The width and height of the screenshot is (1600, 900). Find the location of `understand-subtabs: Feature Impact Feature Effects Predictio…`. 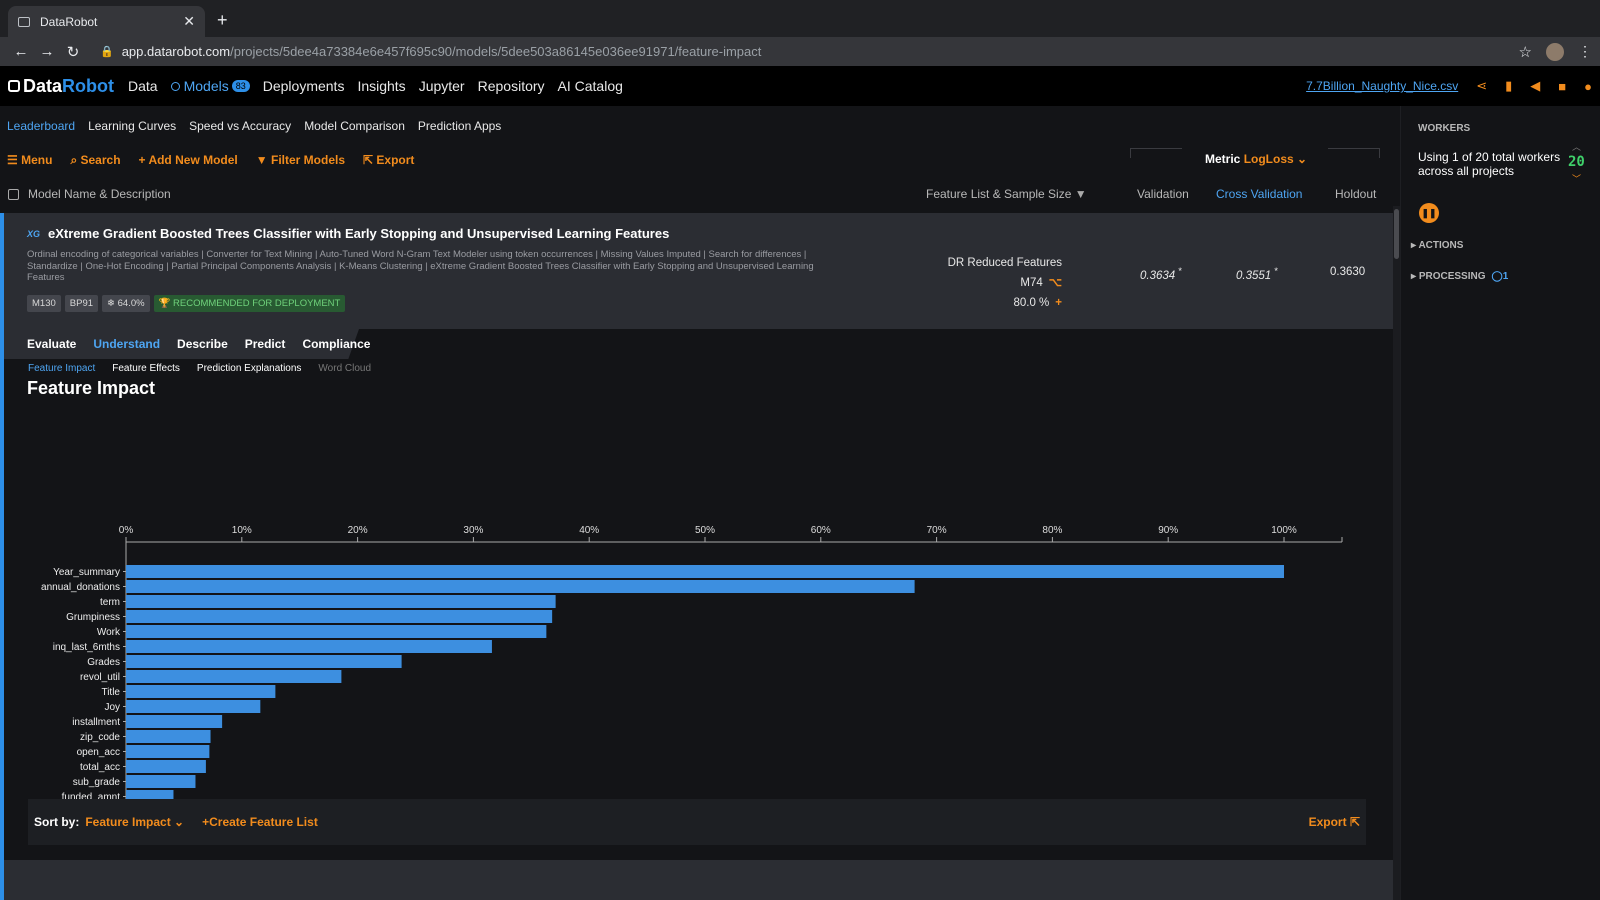

understand-subtabs: Feature Impact Feature Effects Predictio… is located at coordinates (199, 368).